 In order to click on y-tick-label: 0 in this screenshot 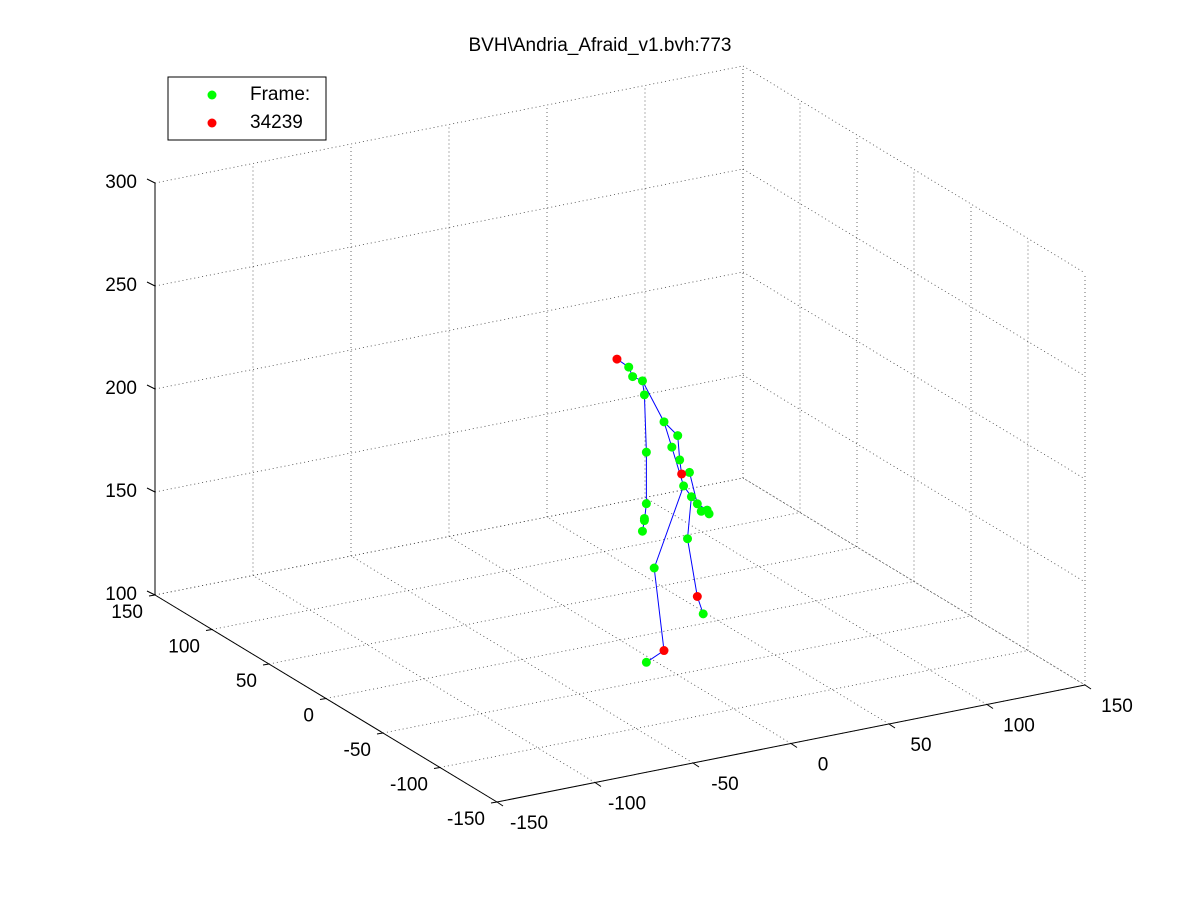, I will do `click(308, 716)`.